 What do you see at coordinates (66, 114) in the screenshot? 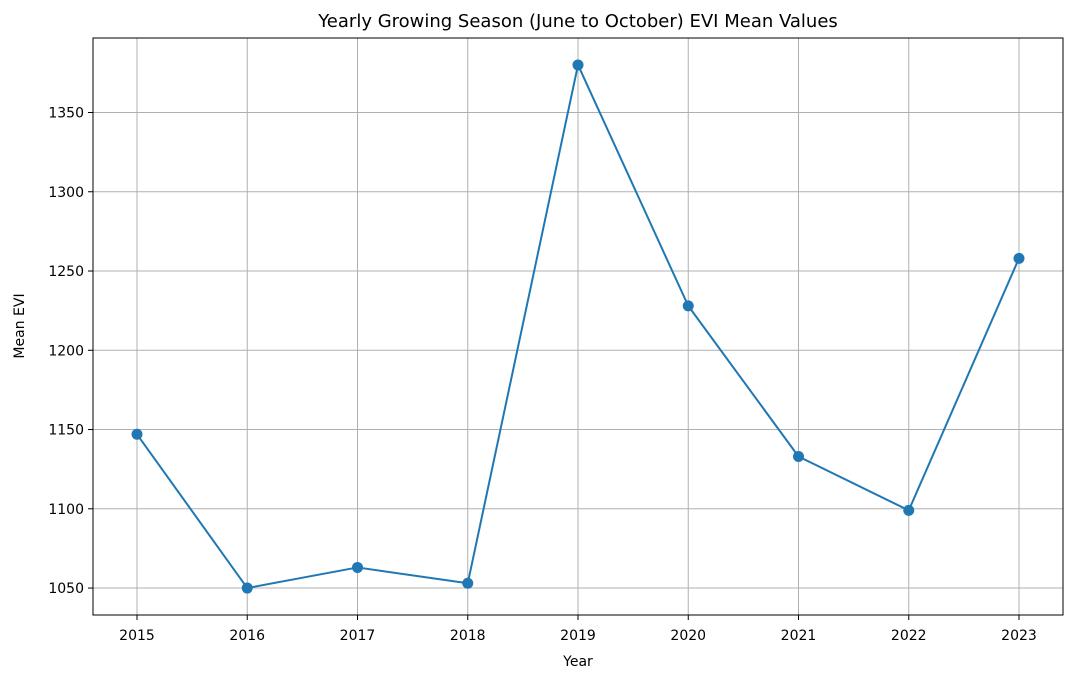
I see `y-tick-label: 1350` at bounding box center [66, 114].